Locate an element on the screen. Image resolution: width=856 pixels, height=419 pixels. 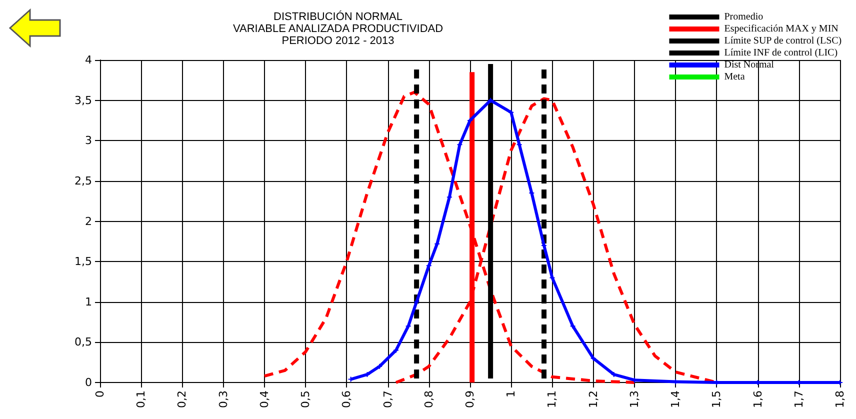
x-tick-label: 0,4 is located at coordinates (264, 399).